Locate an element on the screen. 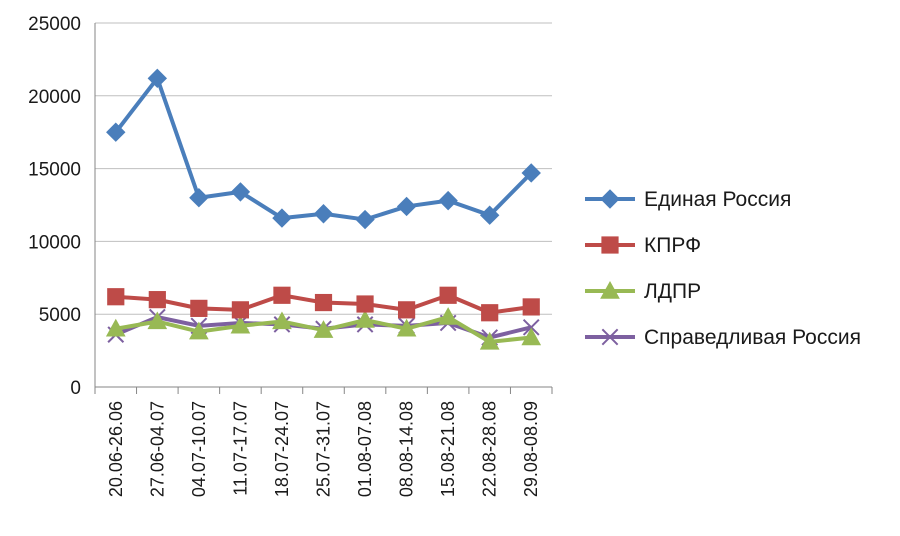 Image resolution: width=900 pixels, height=536 pixels. legend-label: ЛДПР is located at coordinates (672, 291).